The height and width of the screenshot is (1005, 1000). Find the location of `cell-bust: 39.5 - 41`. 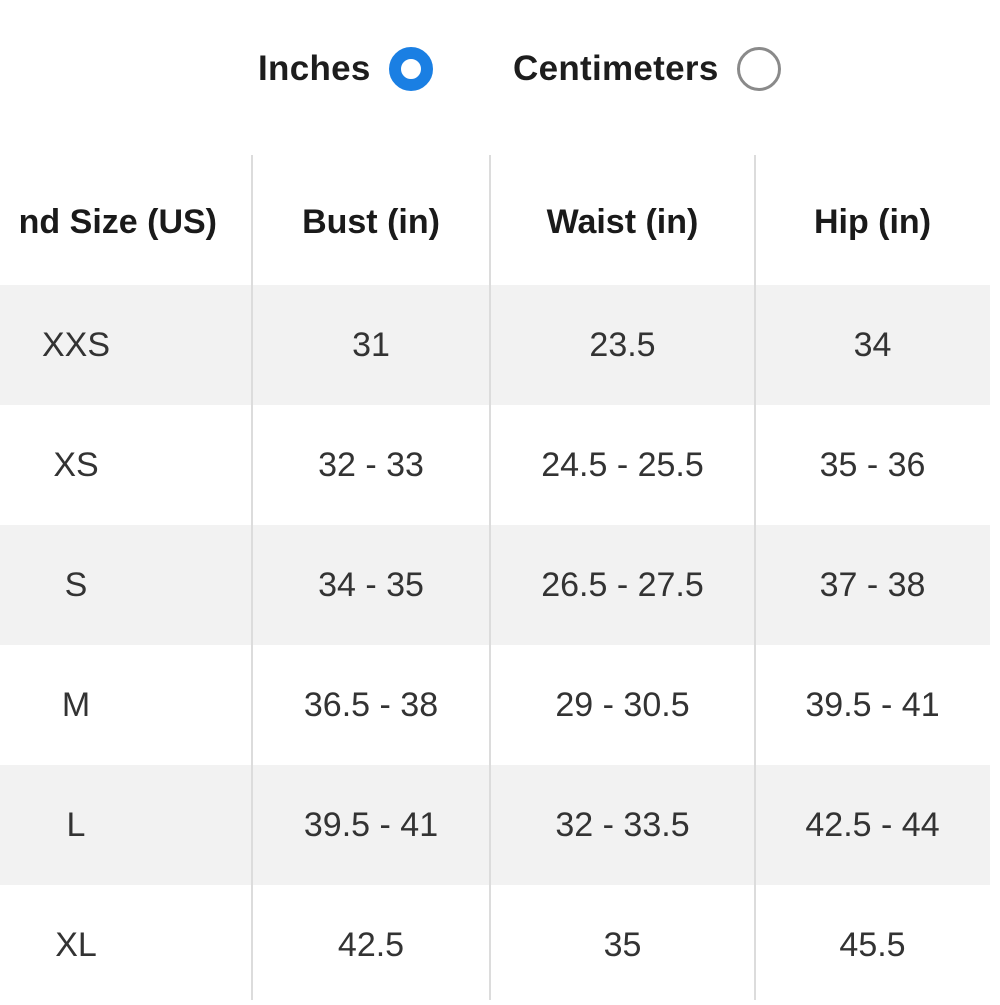

cell-bust: 39.5 - 41 is located at coordinates (371, 824).